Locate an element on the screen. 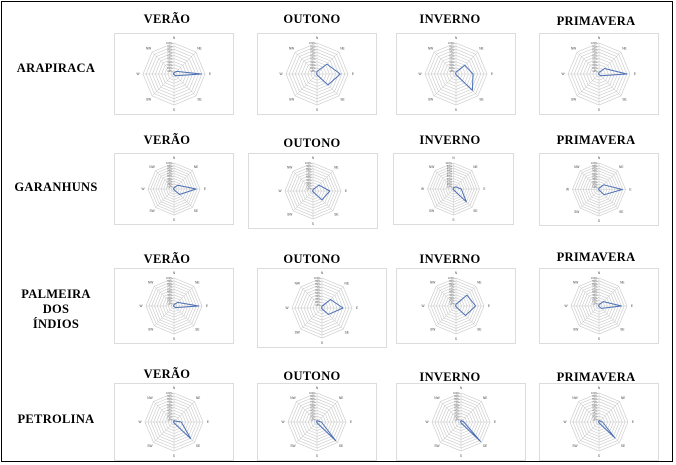 Image resolution: width=676 pixels, height=465 pixels. station-label: PETROLINA is located at coordinates (56, 419).